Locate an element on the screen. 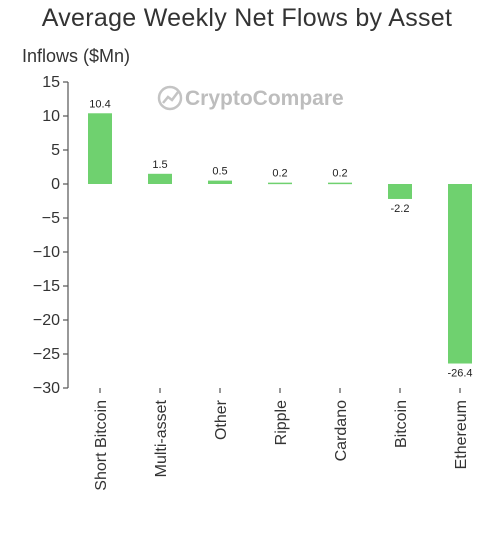  watermark-text: CryptoCompare is located at coordinates (264, 98).